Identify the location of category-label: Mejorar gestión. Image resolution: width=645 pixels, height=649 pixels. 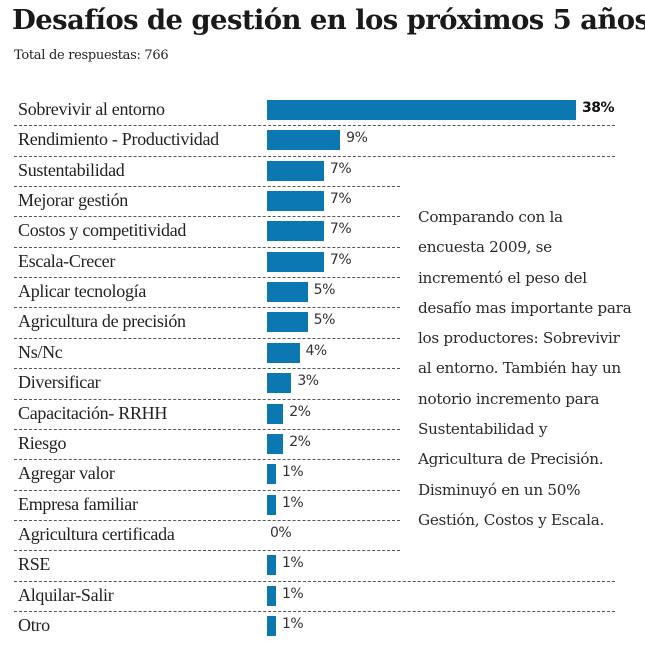
(73, 200).